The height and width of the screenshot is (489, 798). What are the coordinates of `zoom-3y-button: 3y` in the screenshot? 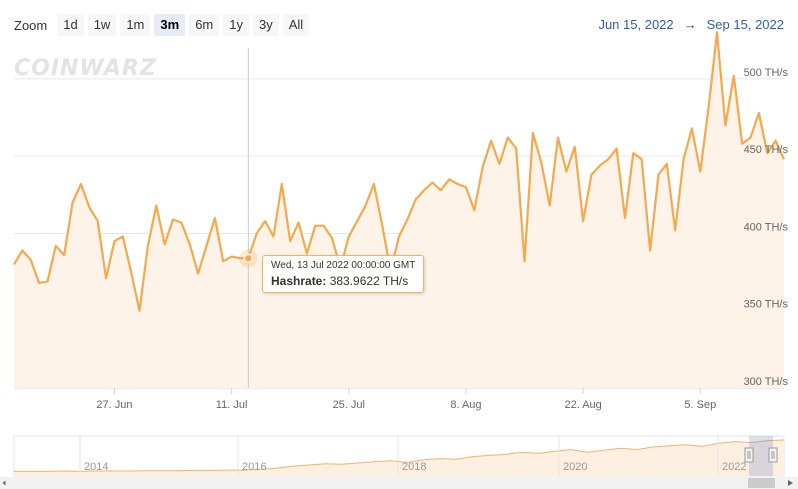 It's located at (265, 25).